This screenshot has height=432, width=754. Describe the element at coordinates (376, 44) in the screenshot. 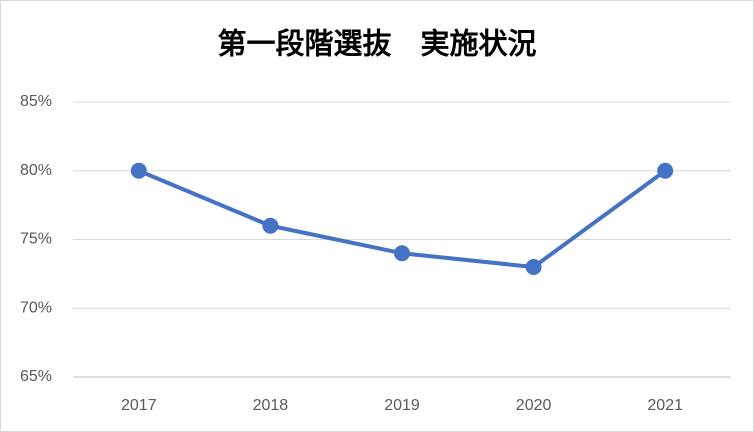

I see `chart-title: 第一段階選抜 実施状況` at that location.